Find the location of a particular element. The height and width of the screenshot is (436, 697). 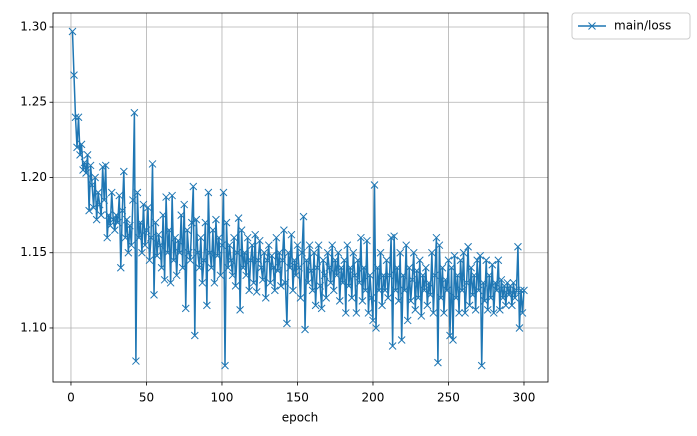

x-tick-label: 250 is located at coordinates (448, 398).